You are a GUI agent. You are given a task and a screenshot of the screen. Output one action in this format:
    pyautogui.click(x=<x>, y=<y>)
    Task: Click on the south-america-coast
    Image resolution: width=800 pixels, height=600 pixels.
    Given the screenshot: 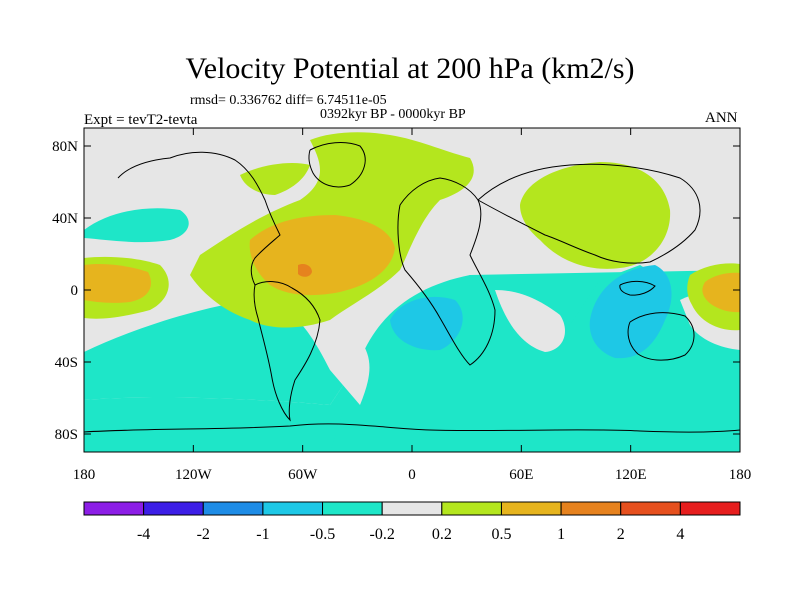 What is the action you would take?
    pyautogui.click(x=287, y=351)
    